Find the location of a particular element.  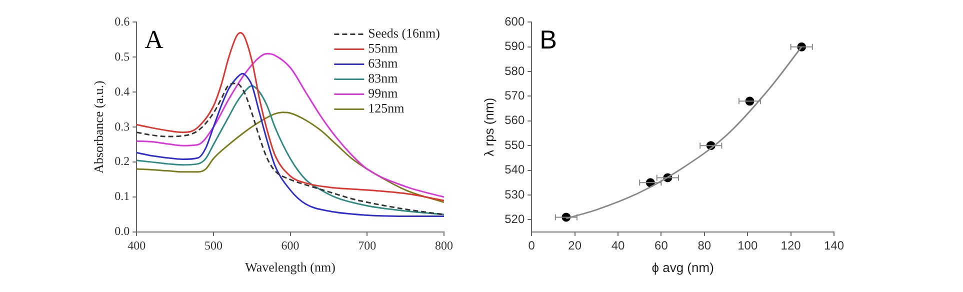

x-tick-label: 20 is located at coordinates (575, 245).